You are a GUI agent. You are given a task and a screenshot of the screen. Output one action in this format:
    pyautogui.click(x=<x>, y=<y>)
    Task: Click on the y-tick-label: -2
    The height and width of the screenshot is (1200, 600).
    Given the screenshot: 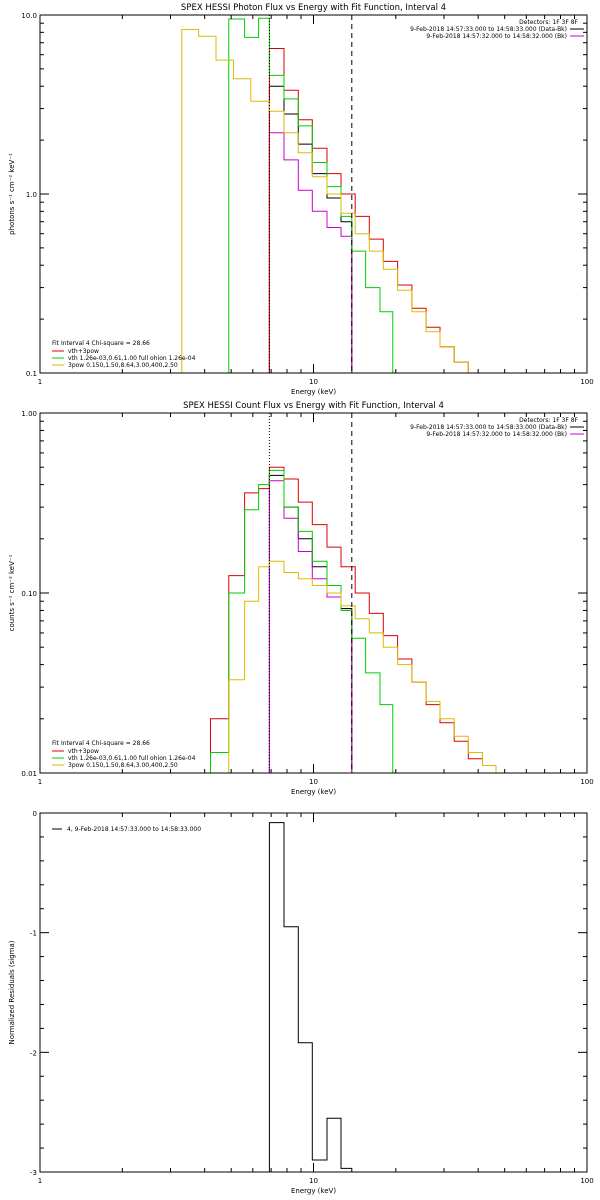 What is the action you would take?
    pyautogui.click(x=33, y=1053)
    